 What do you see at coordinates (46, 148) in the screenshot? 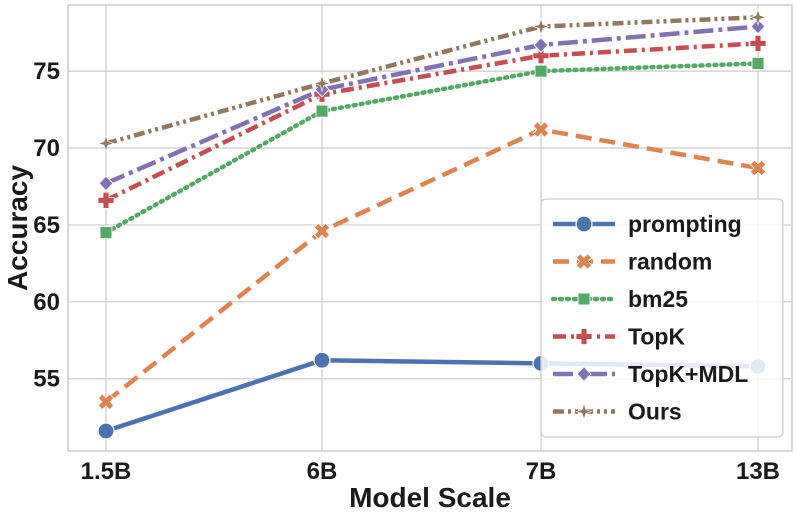
I see `y-tick-label: 70` at bounding box center [46, 148].